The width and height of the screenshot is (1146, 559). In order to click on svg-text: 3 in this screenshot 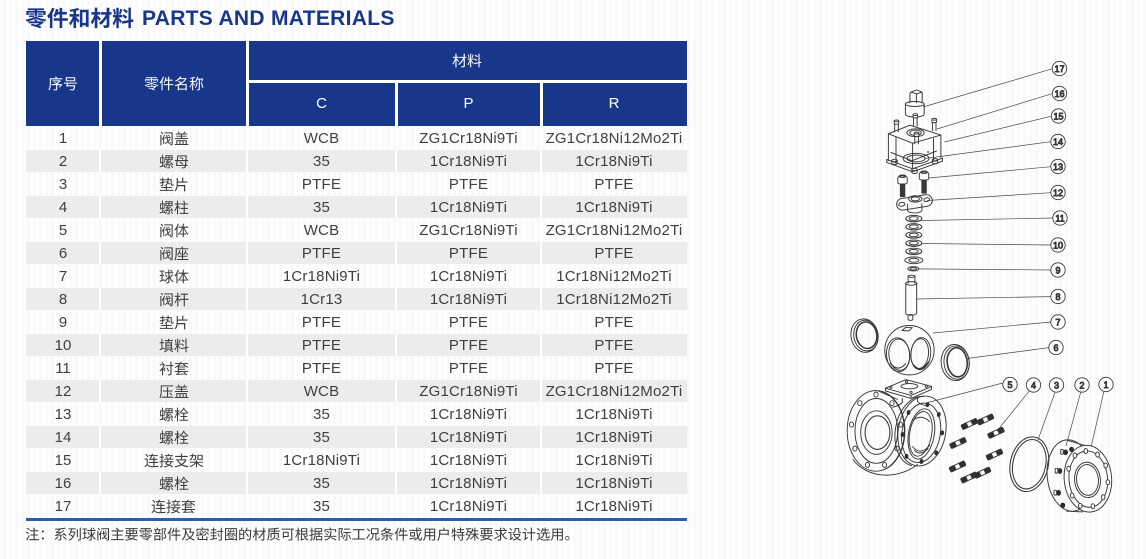, I will do `click(1056, 385)`.